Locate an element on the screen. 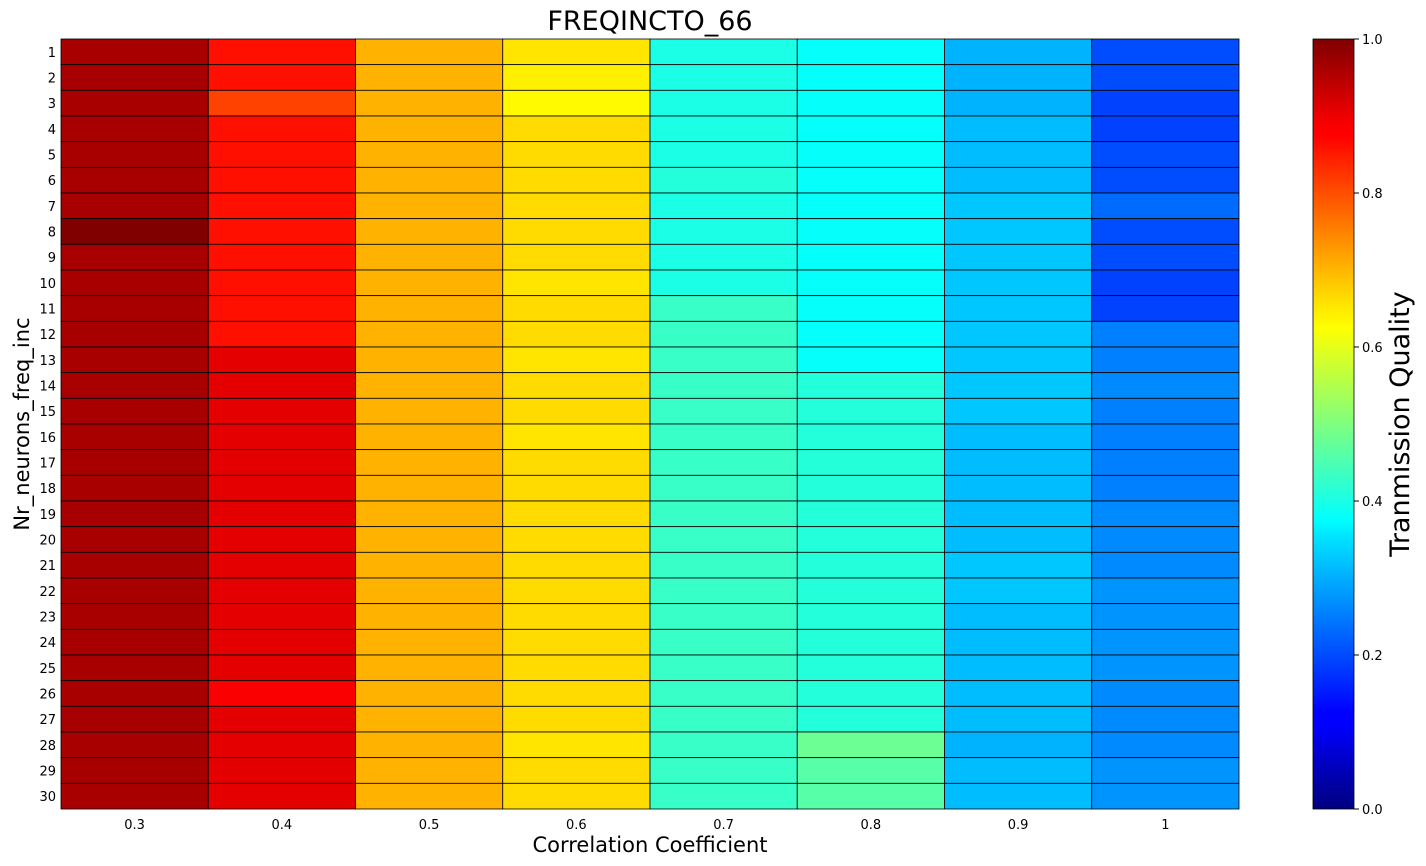  colorbar-label: Tranmission Quality is located at coordinates (1400, 424).